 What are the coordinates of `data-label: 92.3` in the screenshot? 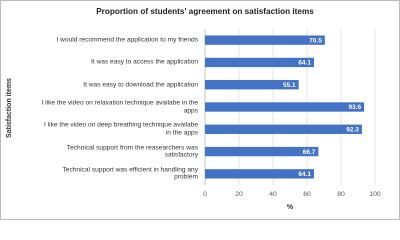 It's located at (352, 130).